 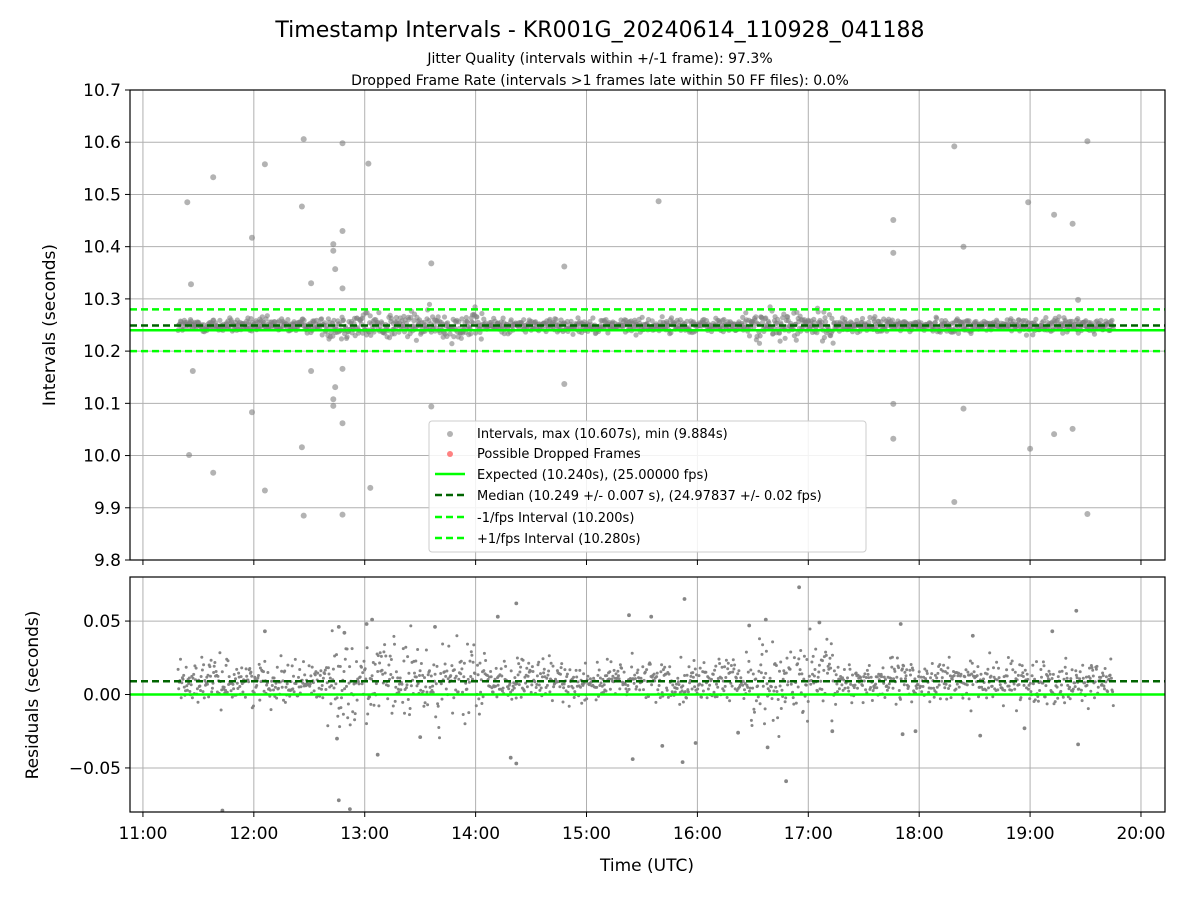 I want to click on x-tick-label: 17:00, so click(x=808, y=834).